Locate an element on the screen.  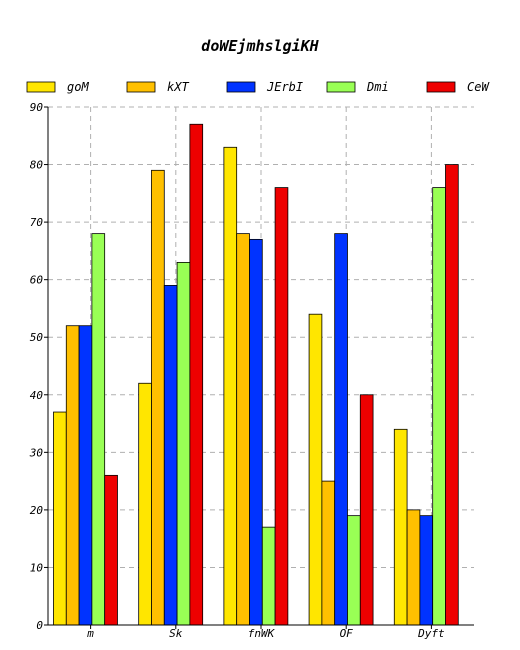
legend-label-Dmi: Dmi is located at coordinates (377, 87).